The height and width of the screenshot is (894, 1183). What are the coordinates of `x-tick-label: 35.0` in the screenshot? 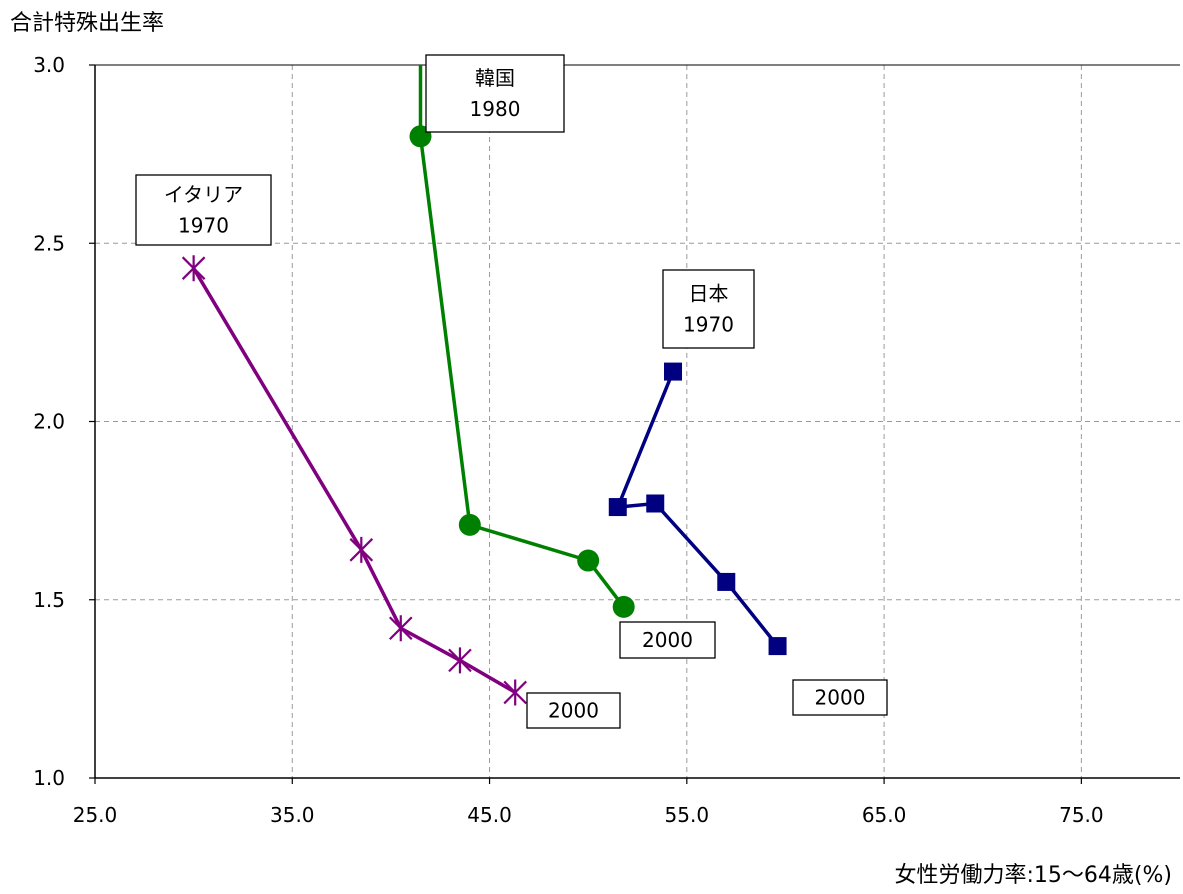 It's located at (292, 815).